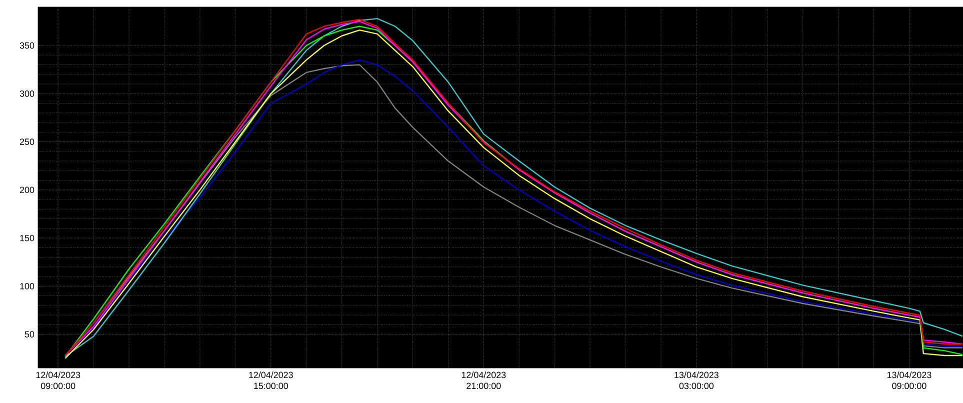  Describe the element at coordinates (696, 381) in the screenshot. I see `x-tick-label: 13/04/2023 03:00:00` at that location.